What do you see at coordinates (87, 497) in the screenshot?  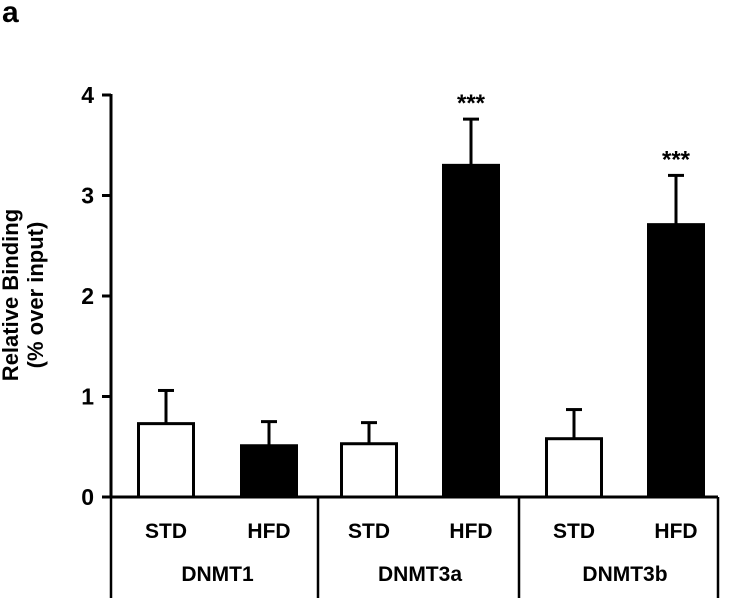 I see `y-tick-label: 0` at bounding box center [87, 497].